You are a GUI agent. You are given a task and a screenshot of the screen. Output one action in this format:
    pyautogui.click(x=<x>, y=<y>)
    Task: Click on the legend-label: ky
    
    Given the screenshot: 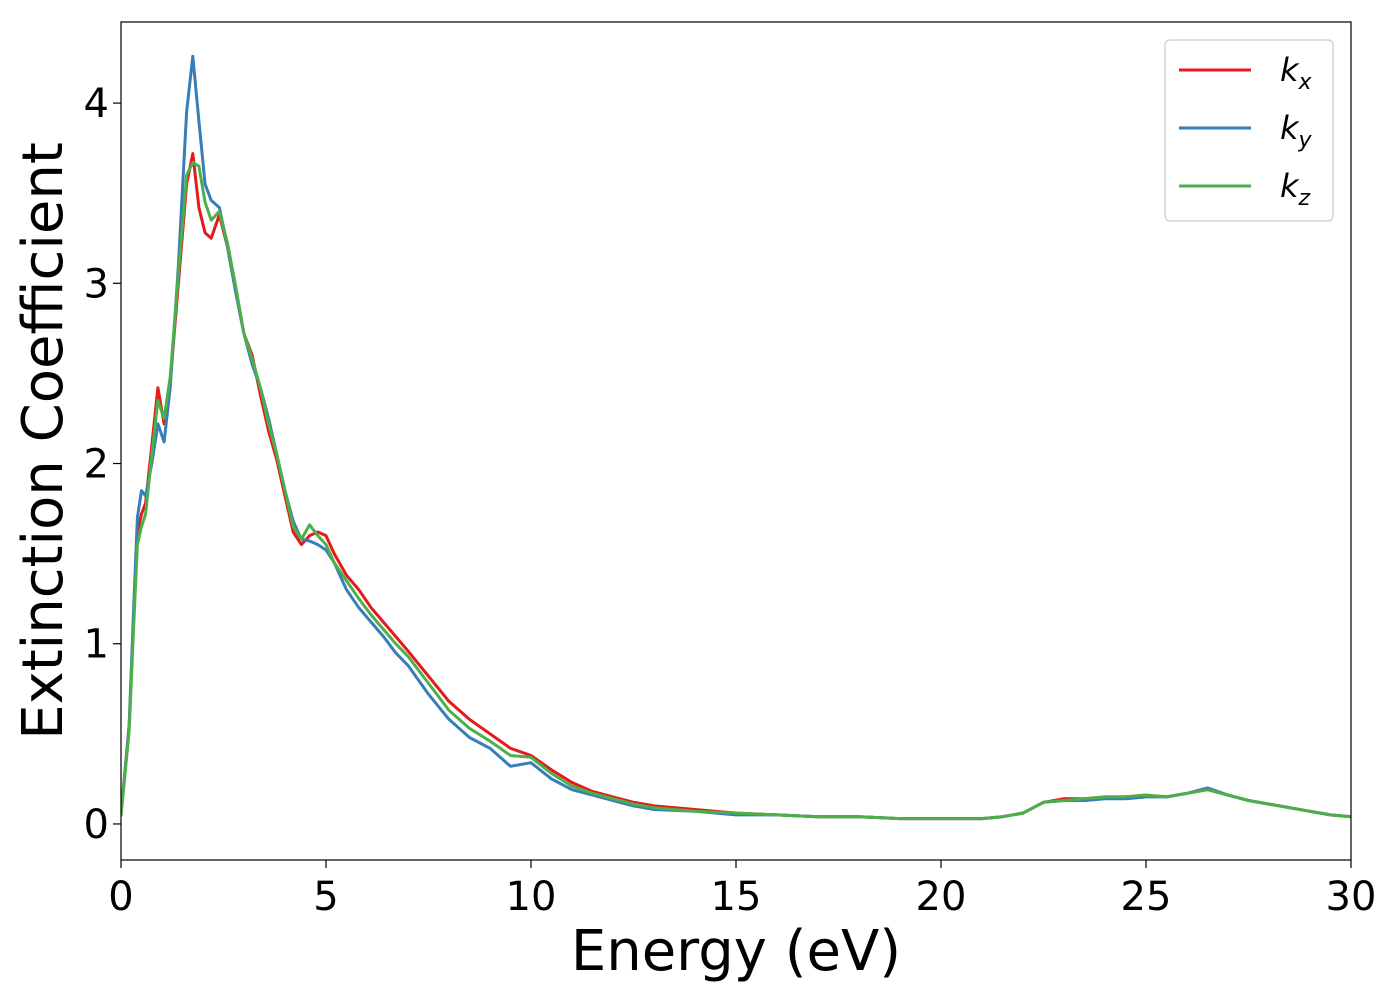 What is the action you would take?
    pyautogui.click(x=1296, y=131)
    